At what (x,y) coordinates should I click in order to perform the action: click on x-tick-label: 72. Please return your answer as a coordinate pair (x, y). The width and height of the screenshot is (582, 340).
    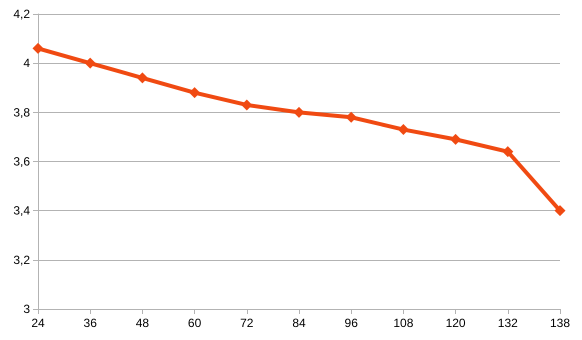
    Looking at the image, I should click on (247, 323).